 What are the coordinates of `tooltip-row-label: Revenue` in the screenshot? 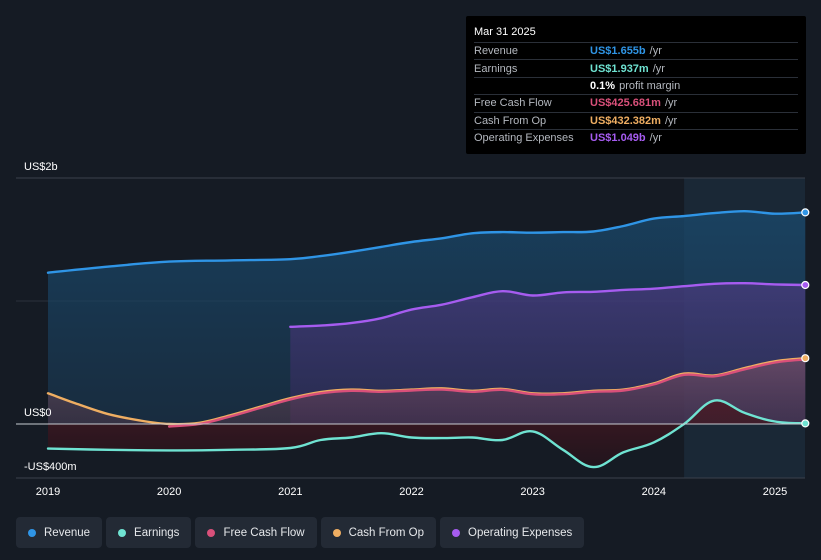 It's located at (496, 51).